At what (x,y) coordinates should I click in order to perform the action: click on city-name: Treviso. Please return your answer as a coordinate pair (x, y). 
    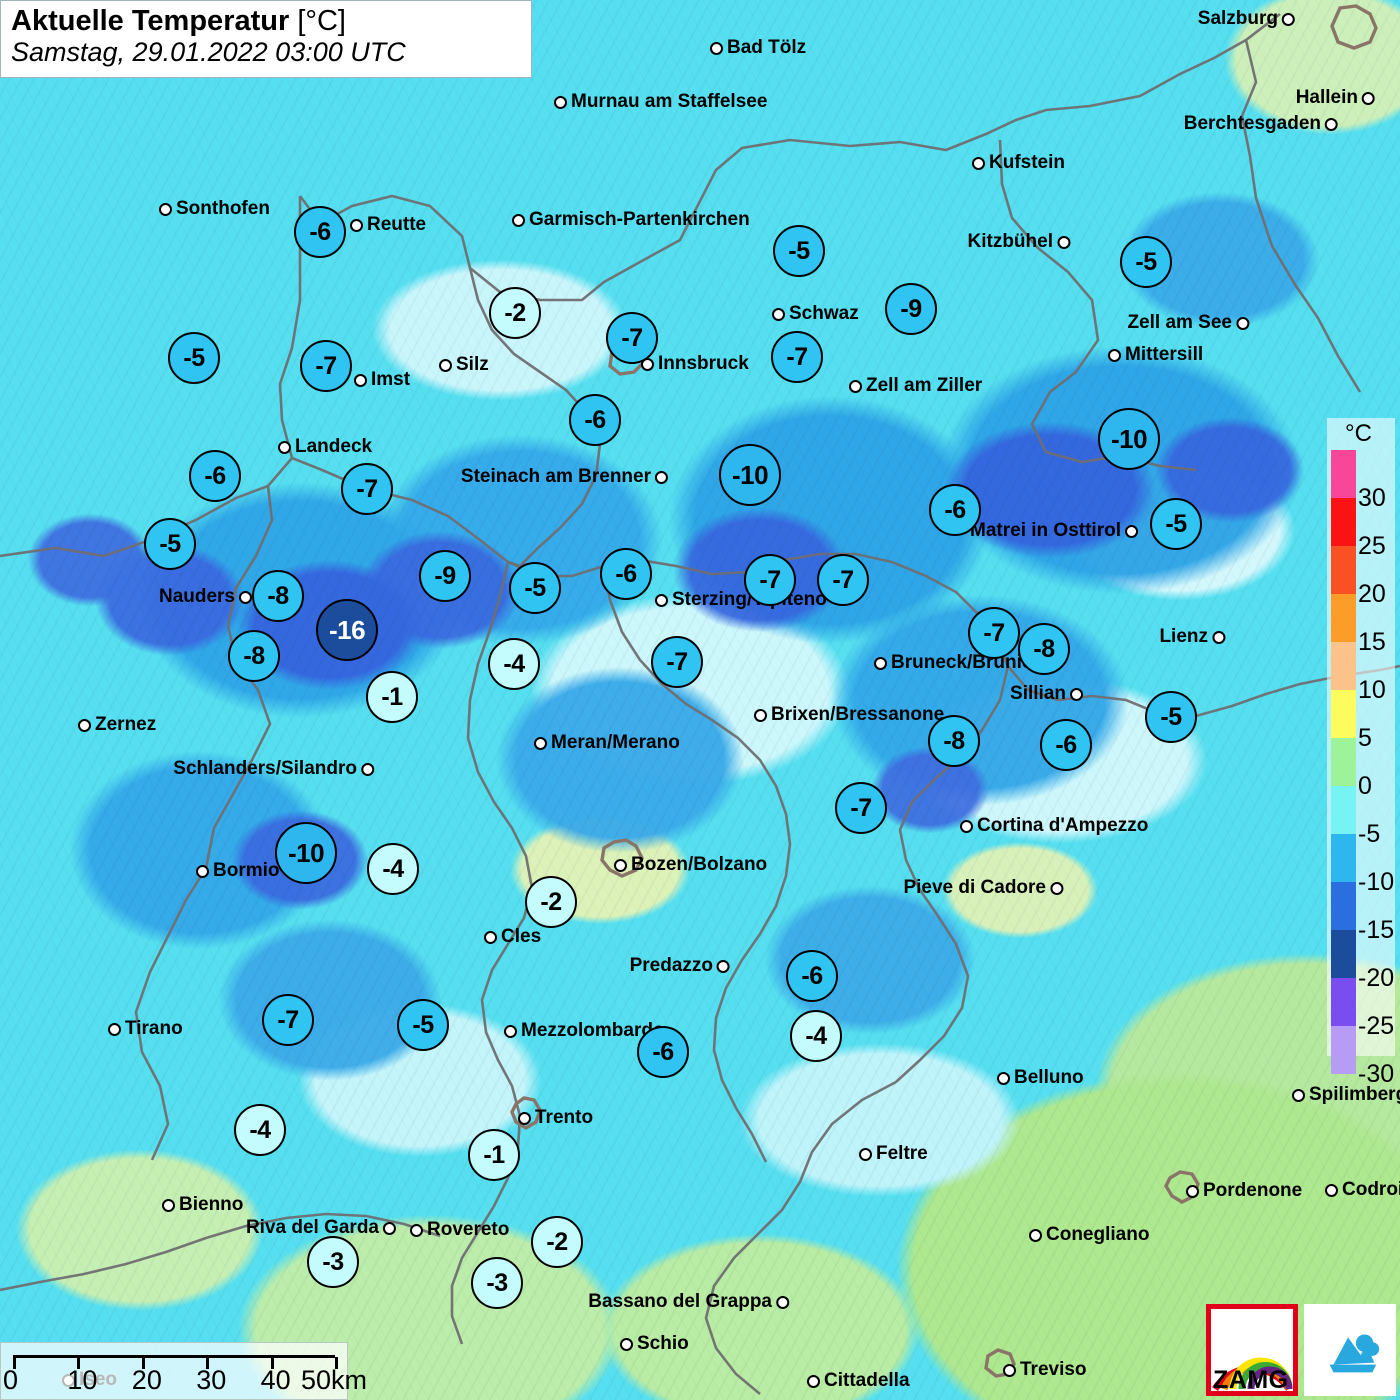
    Looking at the image, I should click on (1053, 1369).